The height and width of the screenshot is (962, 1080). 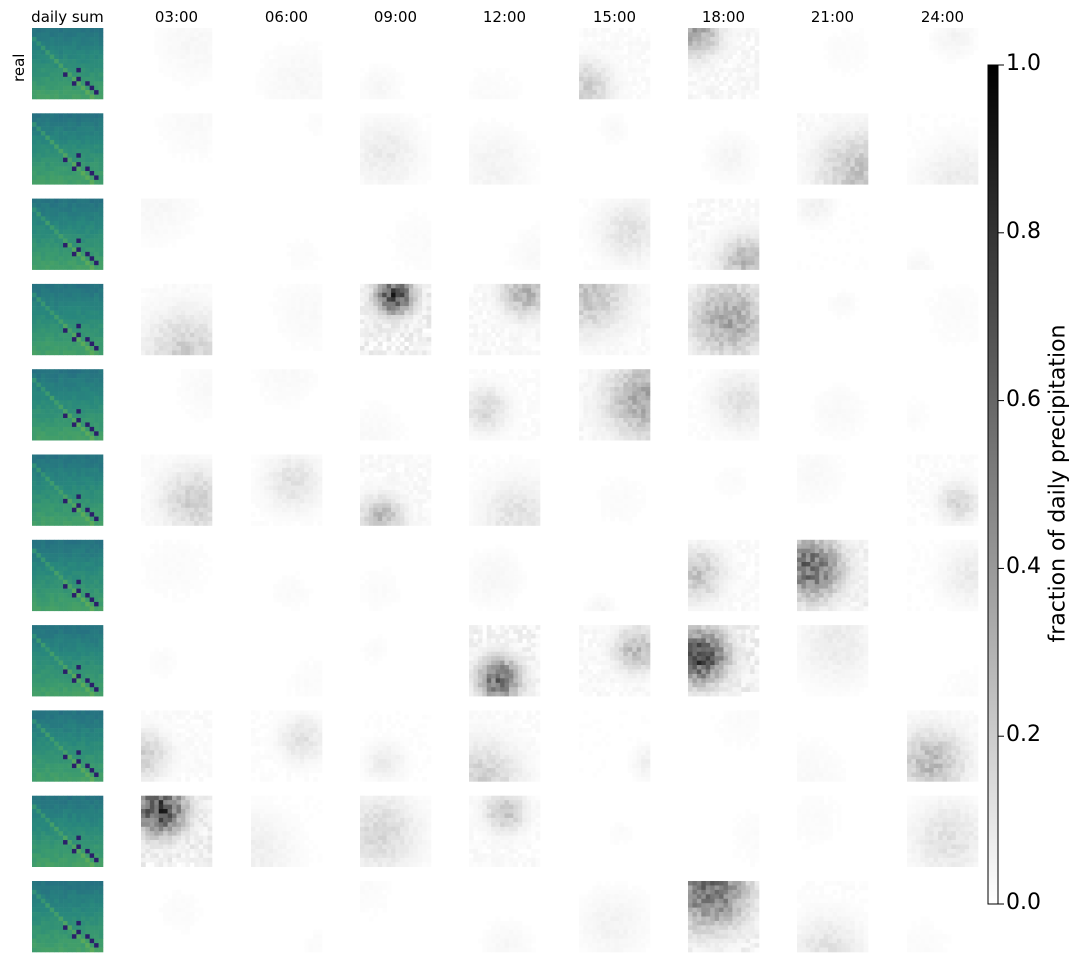 What do you see at coordinates (1023, 63) in the screenshot?
I see `colorbar-tick-label: 1.0` at bounding box center [1023, 63].